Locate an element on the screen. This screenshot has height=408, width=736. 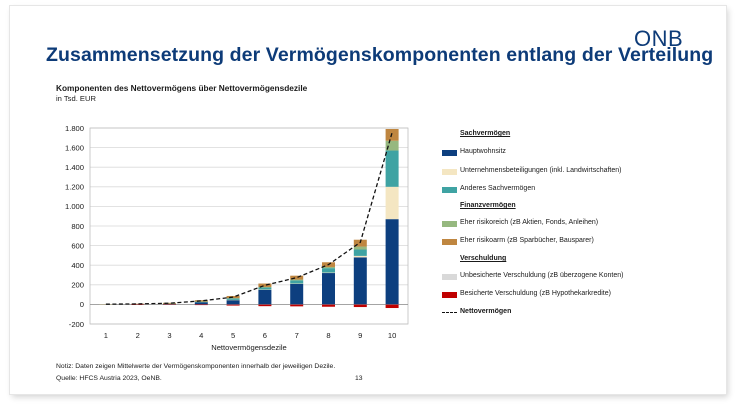
legend-heading: Verschuldung is located at coordinates (483, 258).